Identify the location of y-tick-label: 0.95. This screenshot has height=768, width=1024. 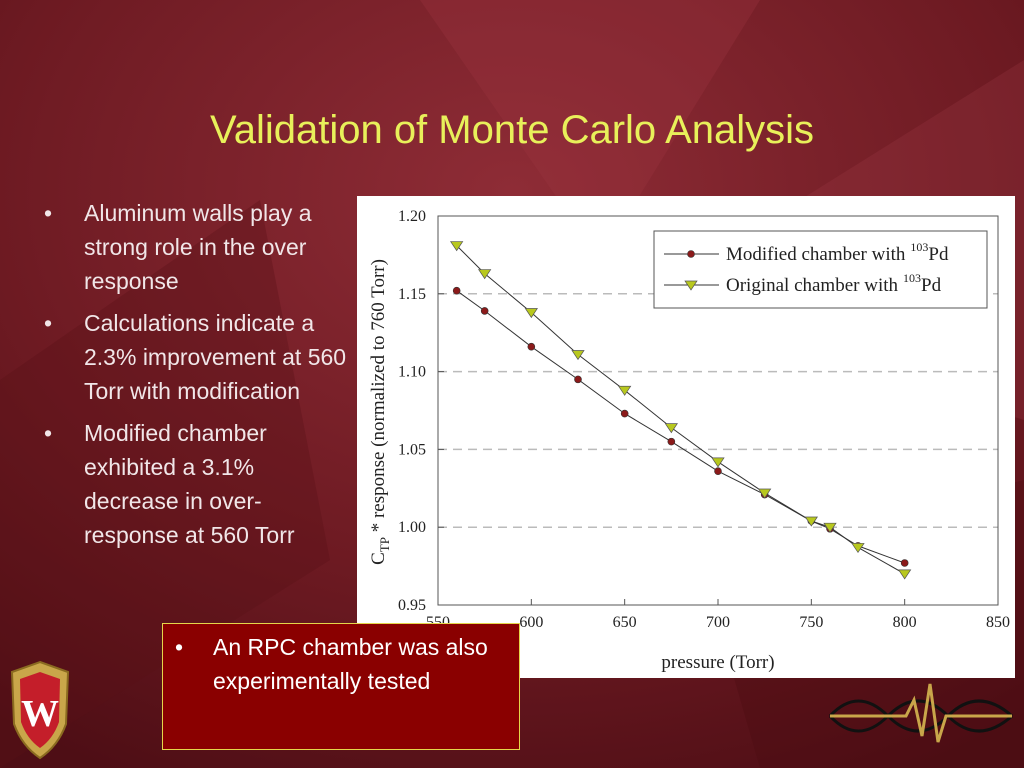
(412, 605).